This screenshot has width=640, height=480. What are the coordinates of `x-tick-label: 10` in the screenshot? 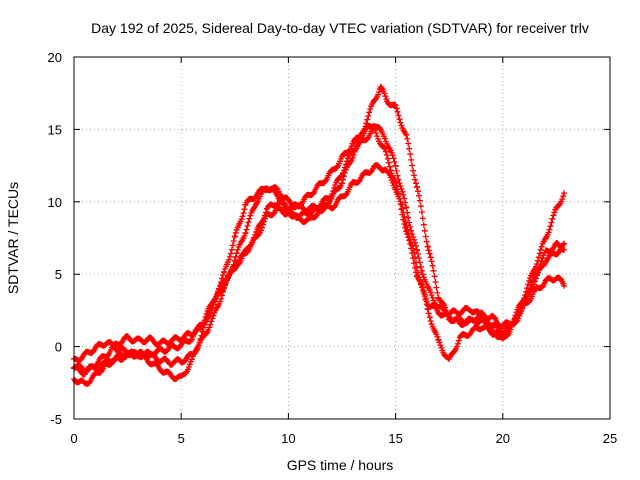 It's located at (288, 438).